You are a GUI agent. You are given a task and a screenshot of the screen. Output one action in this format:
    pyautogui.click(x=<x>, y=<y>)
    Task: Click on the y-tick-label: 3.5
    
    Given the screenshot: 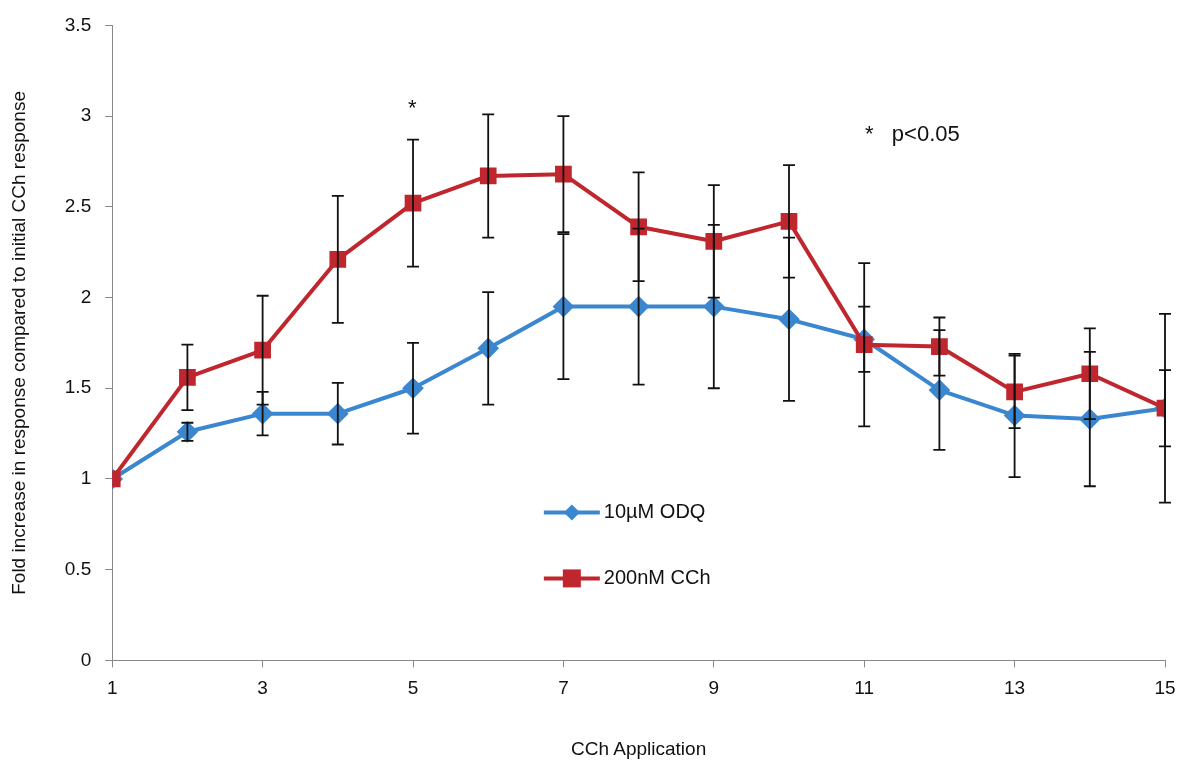 What is the action you would take?
    pyautogui.click(x=78, y=24)
    